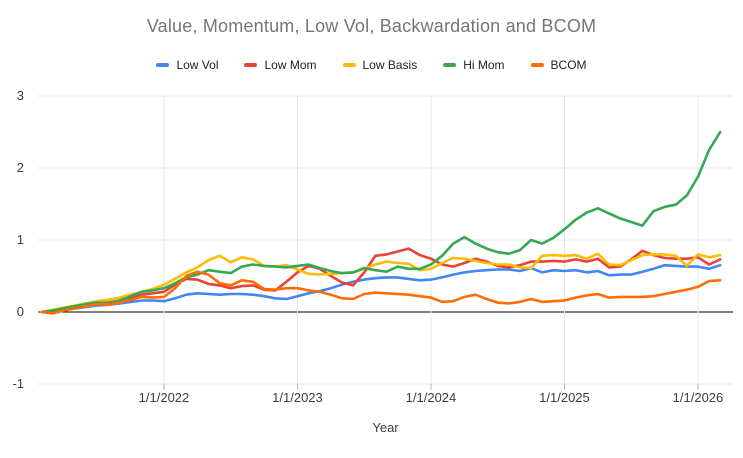 Image resolution: width=743 pixels, height=458 pixels. Describe the element at coordinates (20, 239) in the screenshot. I see `y-tick-label-1: 1` at that location.